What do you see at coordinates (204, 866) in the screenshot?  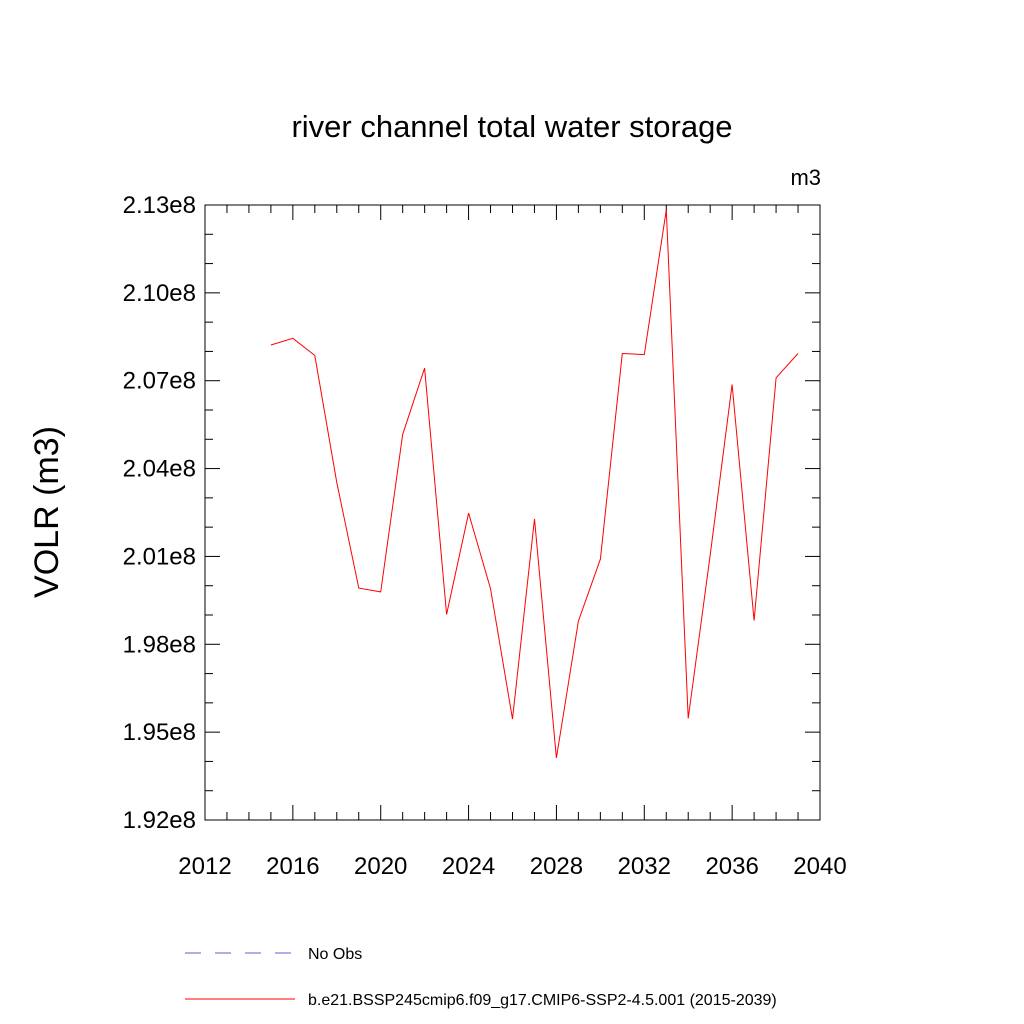 I see `x-tick-label: 2012` at bounding box center [204, 866].